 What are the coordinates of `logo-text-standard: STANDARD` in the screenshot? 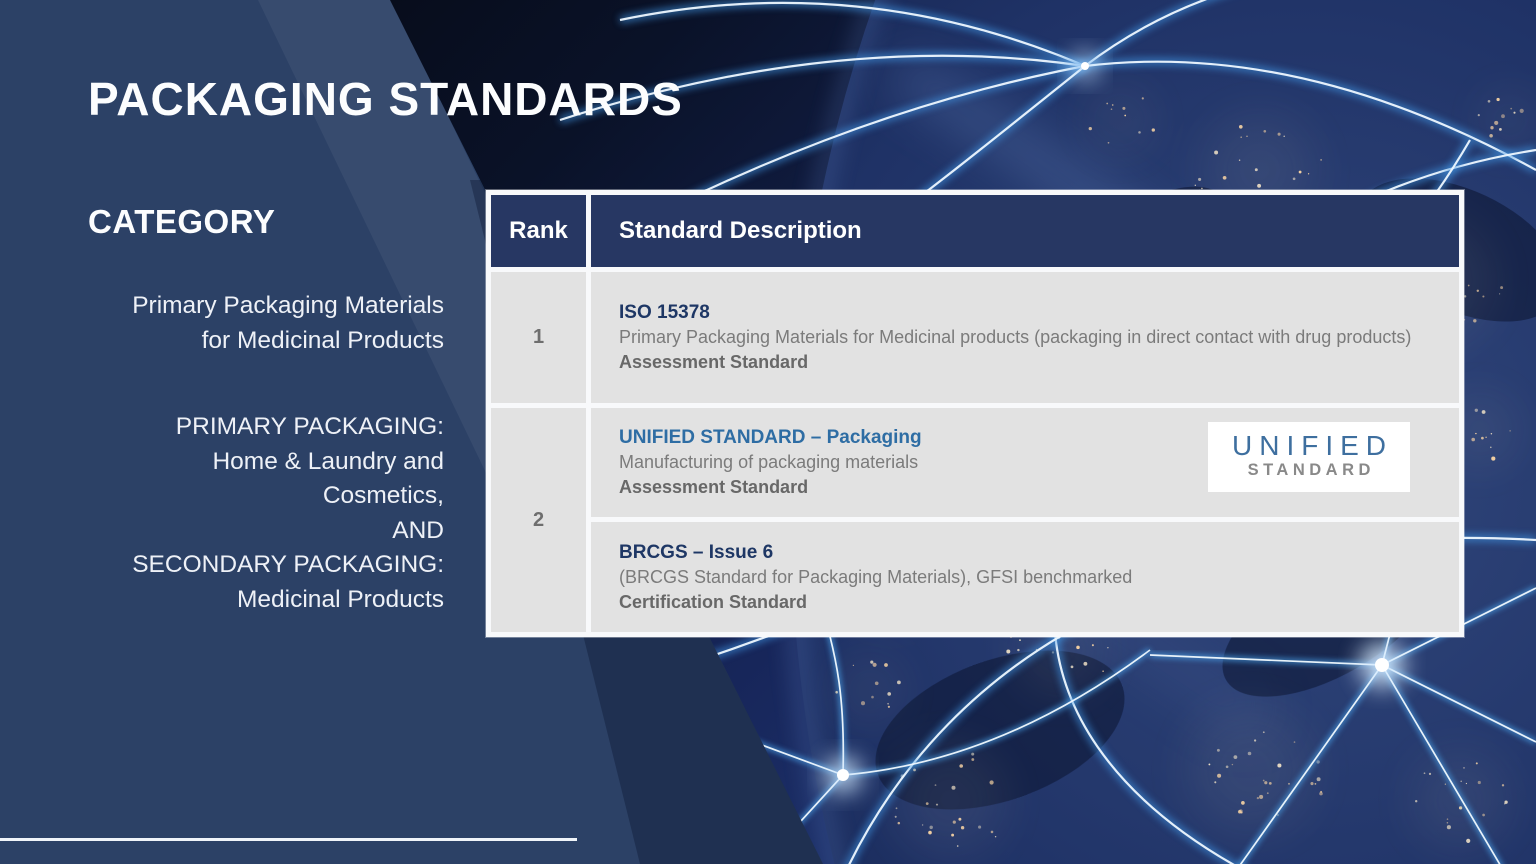 It's located at (1311, 469).